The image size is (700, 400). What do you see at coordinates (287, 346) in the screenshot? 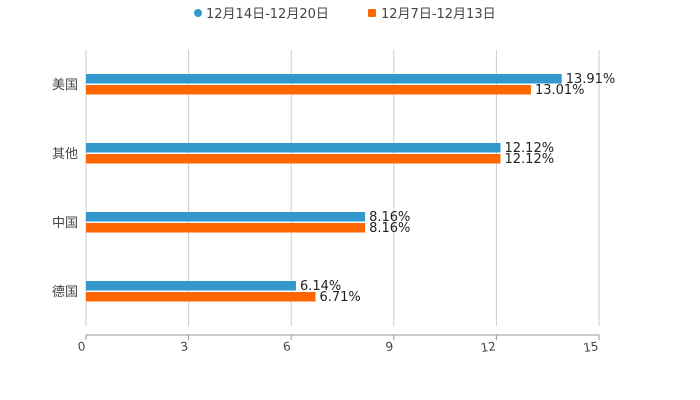
I see `x-tick-label: 6` at bounding box center [287, 346].